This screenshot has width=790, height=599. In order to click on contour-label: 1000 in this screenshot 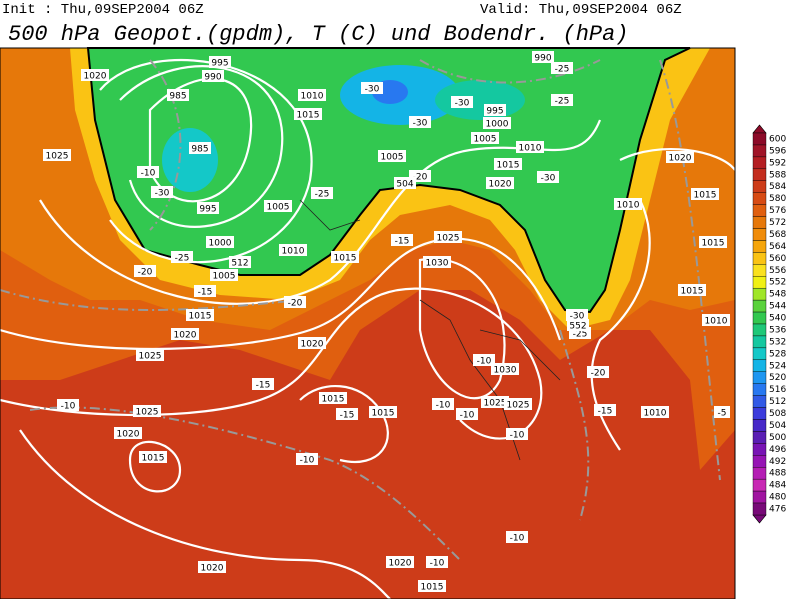, I will do `click(497, 125)`.